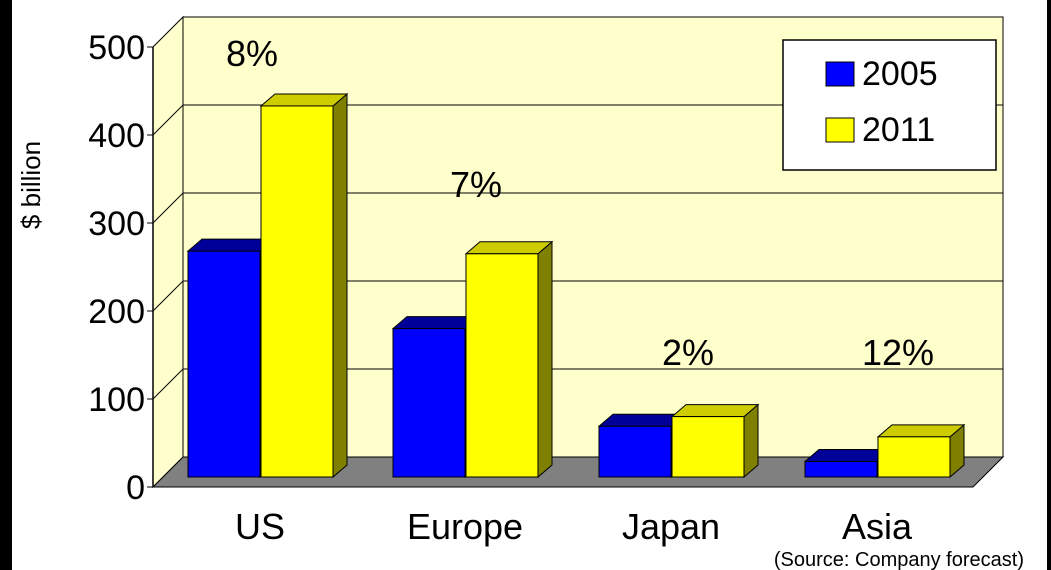 The image size is (1051, 570). Describe the element at coordinates (899, 559) in the screenshot. I see `source-note: (Source: Company forecast)` at that location.